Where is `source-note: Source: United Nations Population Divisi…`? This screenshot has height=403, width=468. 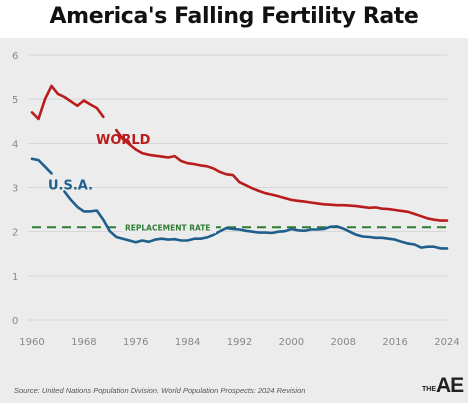
source-note: Source: United Nations Population Divisi… is located at coordinates (160, 390).